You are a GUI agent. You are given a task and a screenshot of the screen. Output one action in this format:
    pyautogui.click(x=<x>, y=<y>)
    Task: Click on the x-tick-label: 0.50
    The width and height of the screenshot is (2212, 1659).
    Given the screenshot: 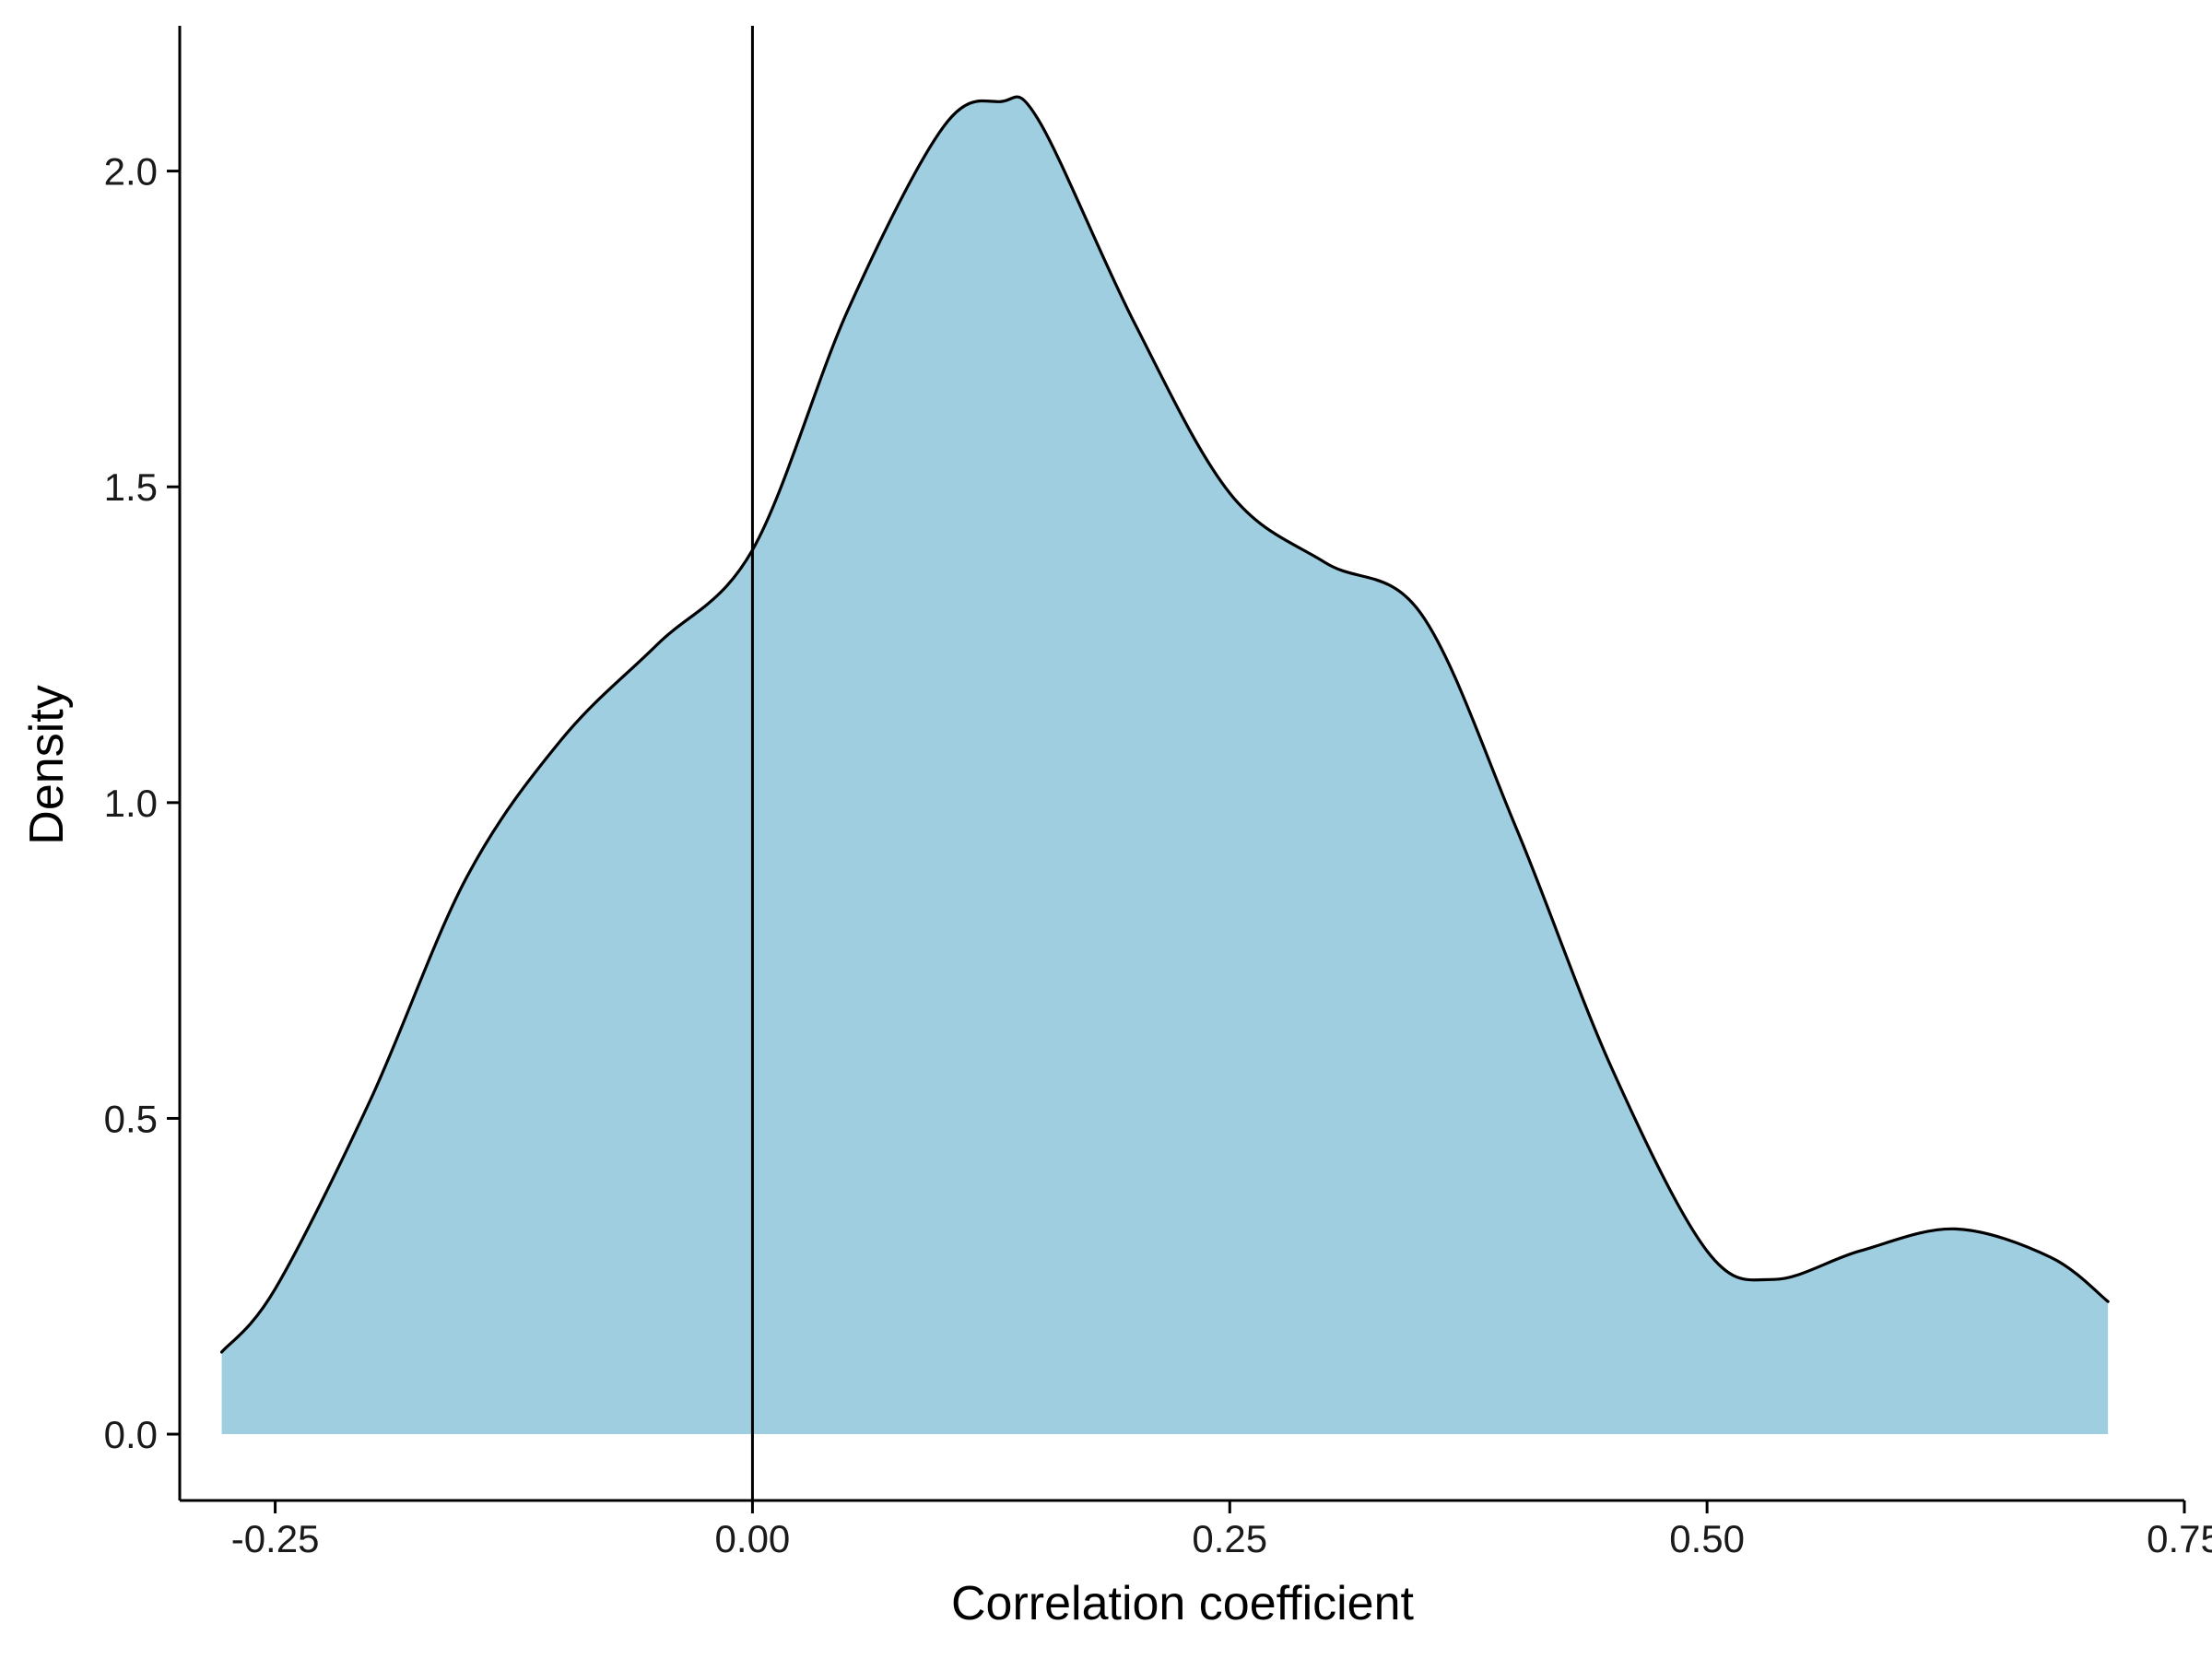 What is the action you would take?
    pyautogui.click(x=1707, y=1538)
    